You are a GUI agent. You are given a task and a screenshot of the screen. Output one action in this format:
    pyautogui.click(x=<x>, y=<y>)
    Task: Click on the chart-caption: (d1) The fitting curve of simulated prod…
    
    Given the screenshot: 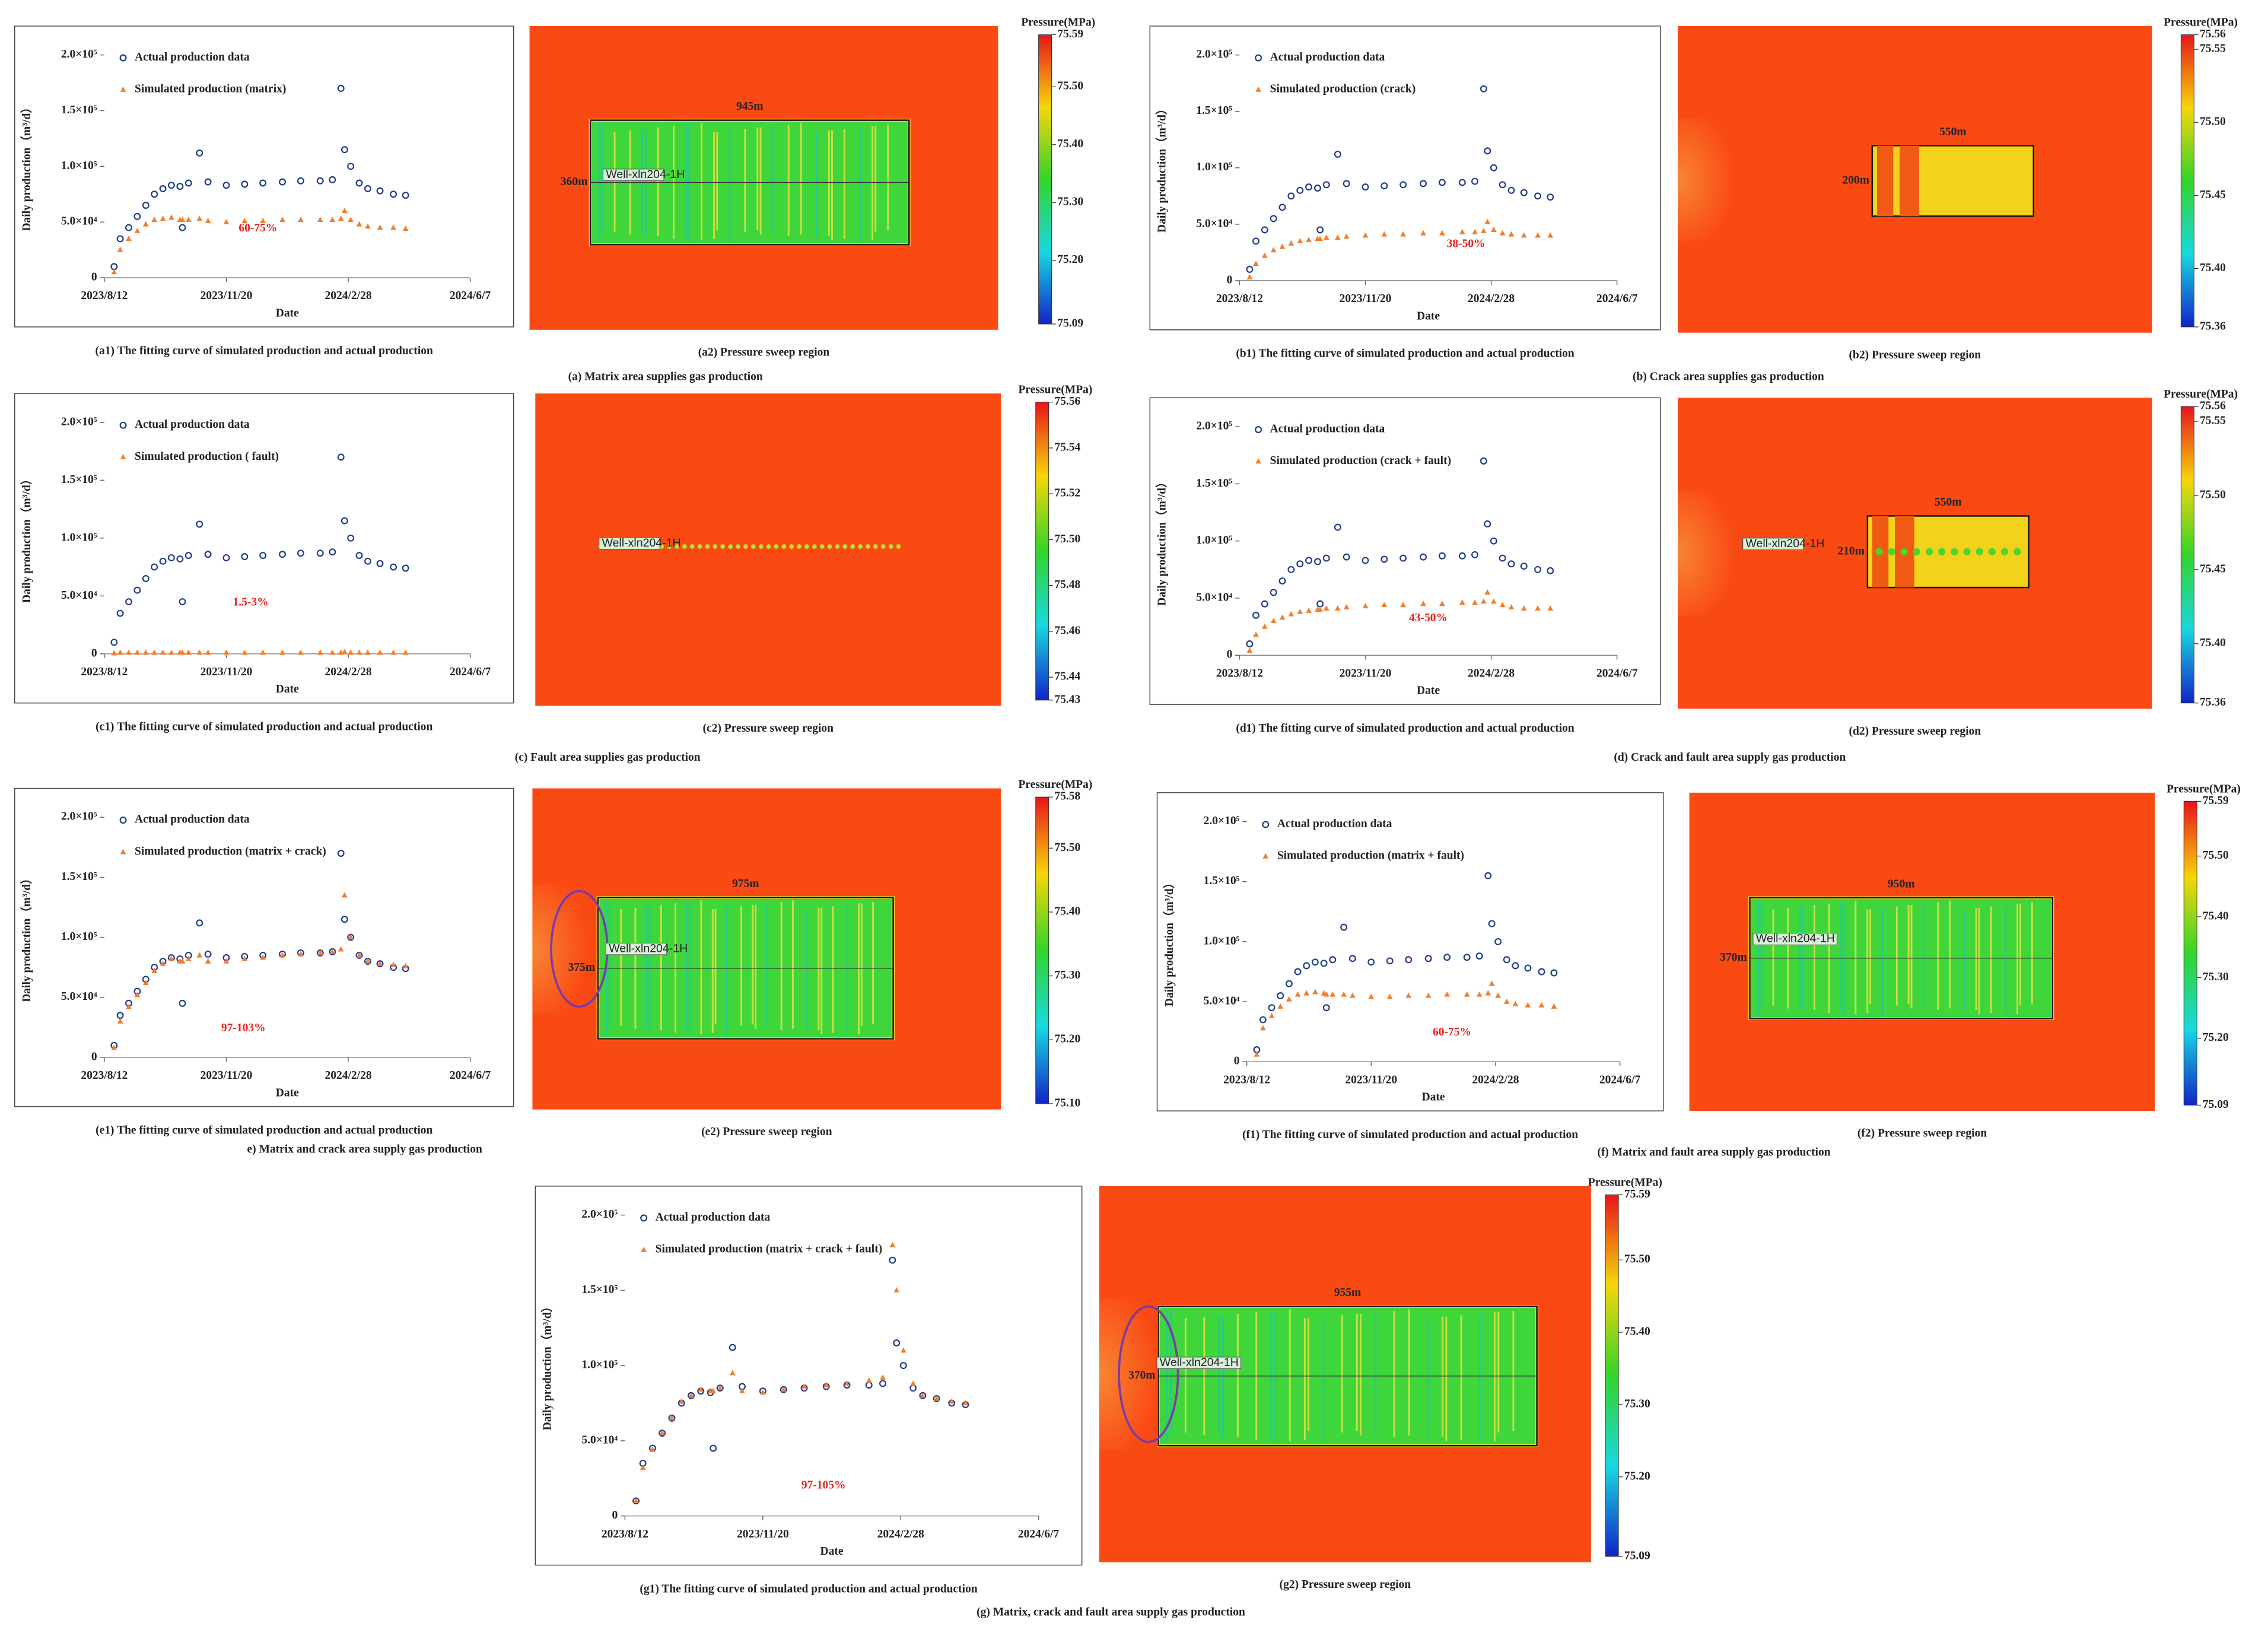 What is the action you would take?
    pyautogui.click(x=1405, y=728)
    